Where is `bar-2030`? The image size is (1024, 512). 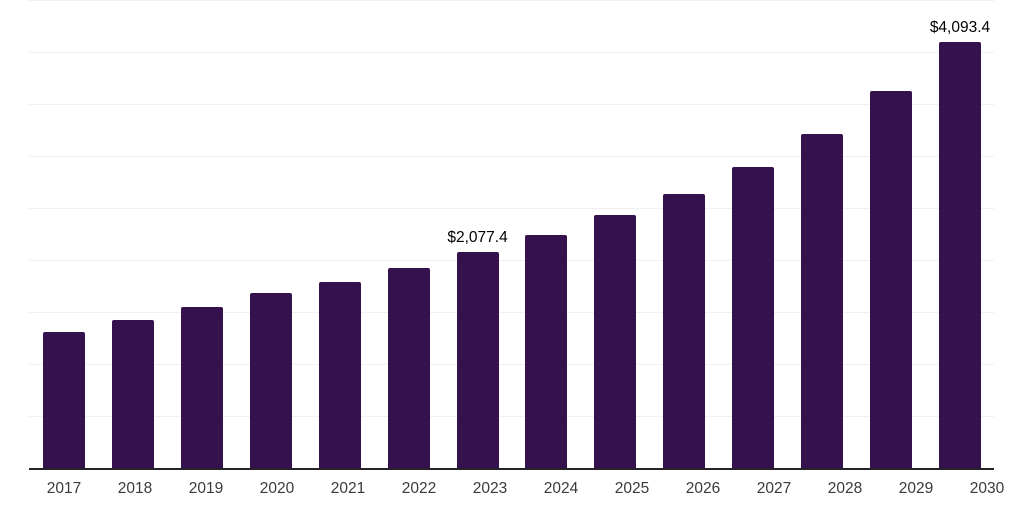 bar-2030 is located at coordinates (959, 255).